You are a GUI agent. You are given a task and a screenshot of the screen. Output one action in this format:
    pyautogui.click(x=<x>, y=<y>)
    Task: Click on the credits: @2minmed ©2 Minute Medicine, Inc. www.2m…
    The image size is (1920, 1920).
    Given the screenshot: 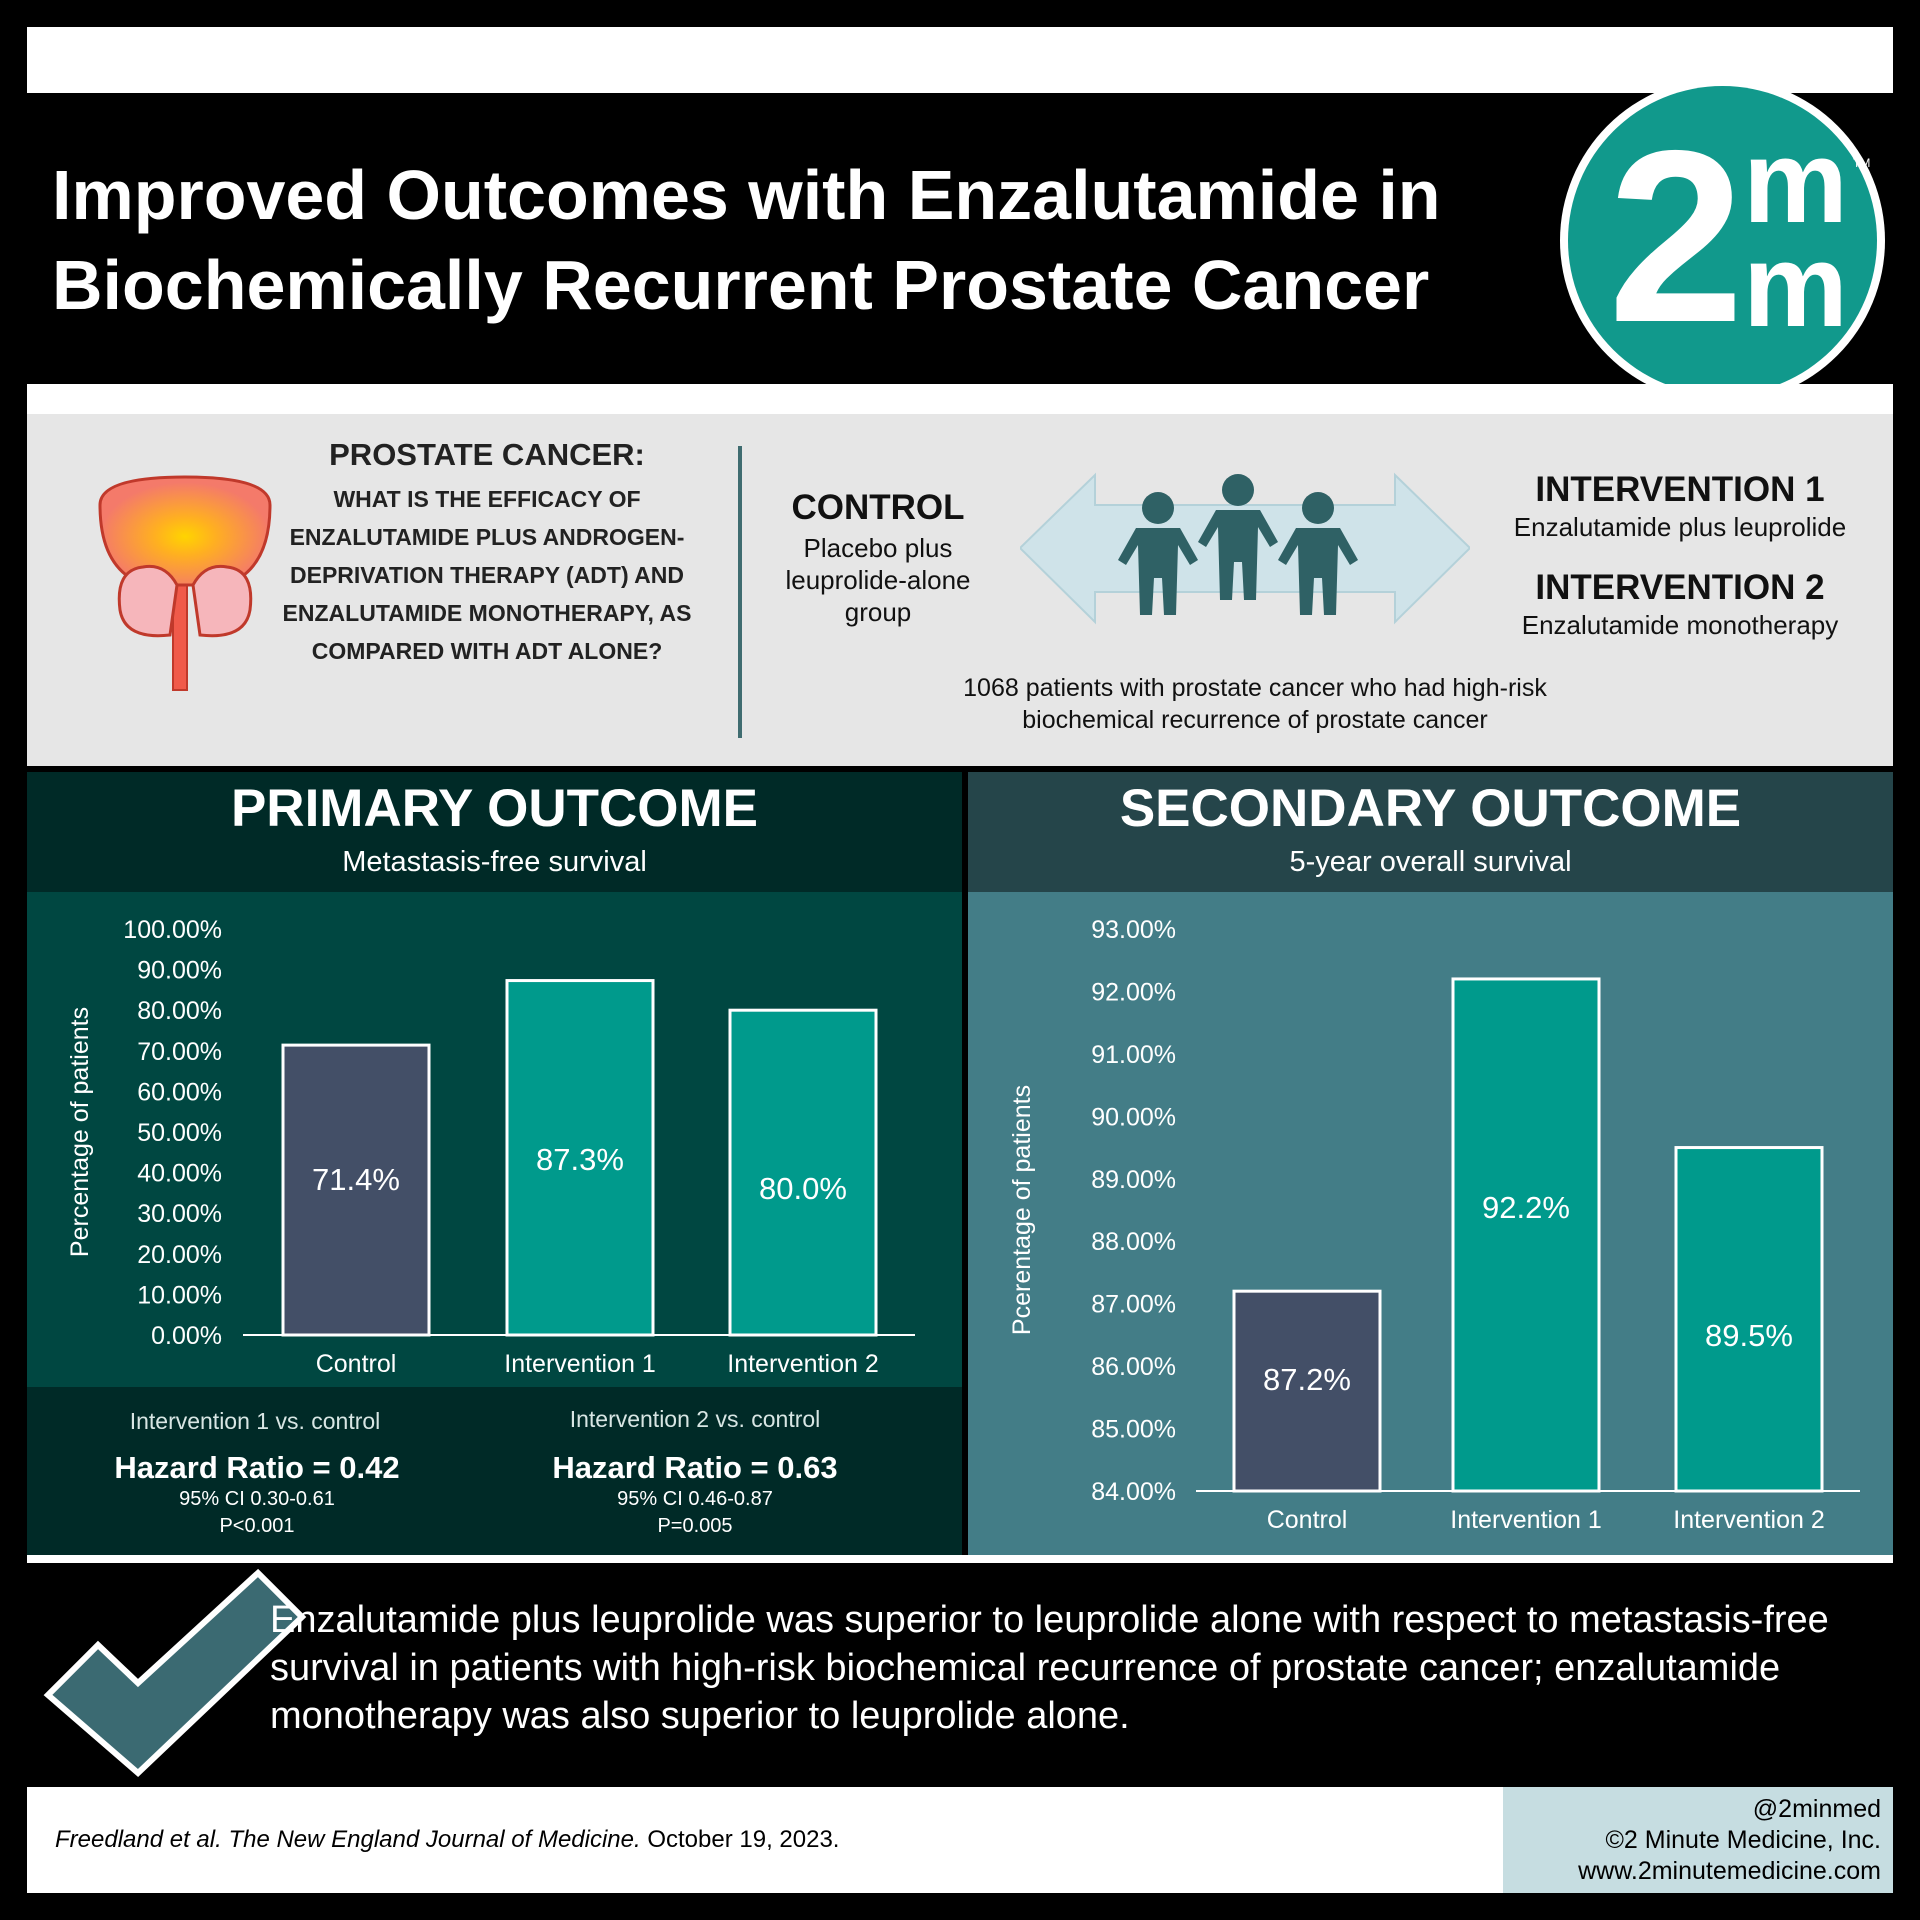 What is the action you would take?
    pyautogui.click(x=1692, y=1840)
    